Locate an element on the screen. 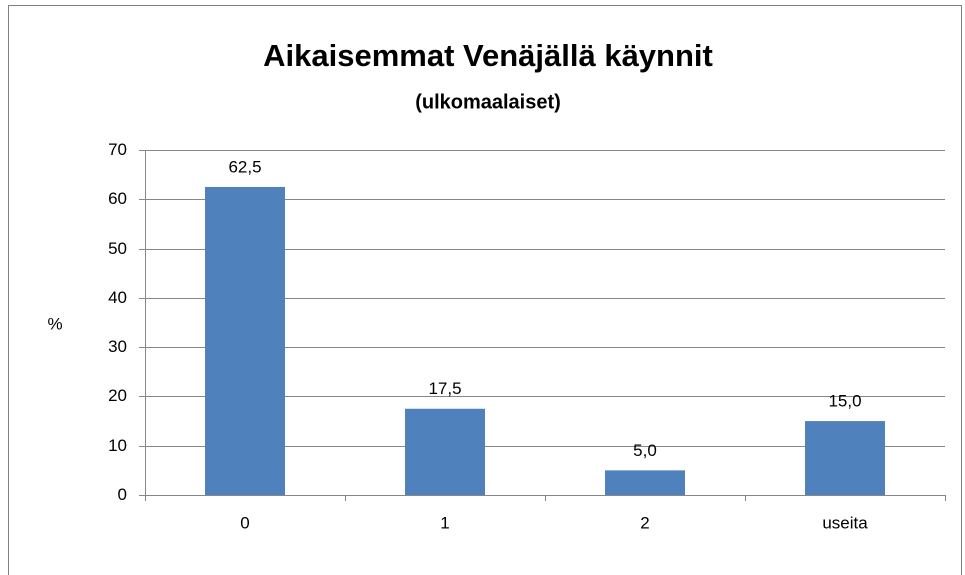 This screenshot has width=965, height=575. value-label: 15,0 is located at coordinates (844, 401).